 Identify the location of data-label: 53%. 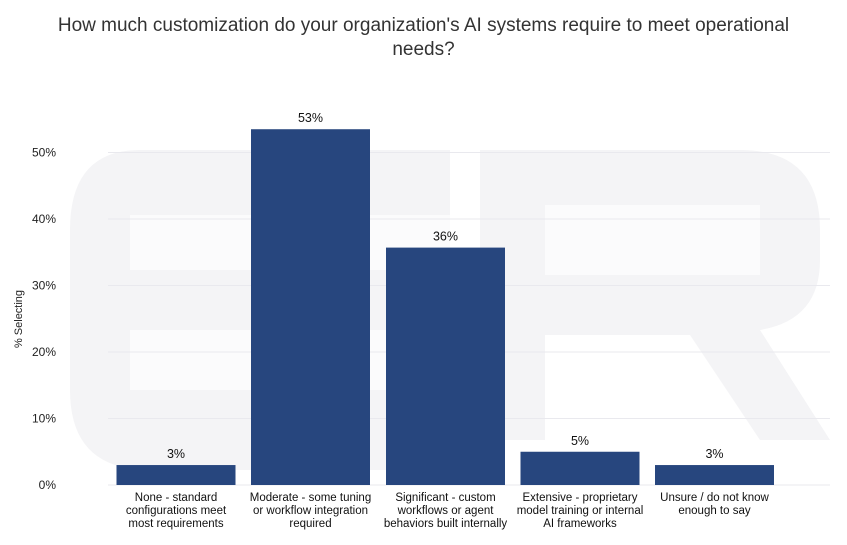
(310, 118).